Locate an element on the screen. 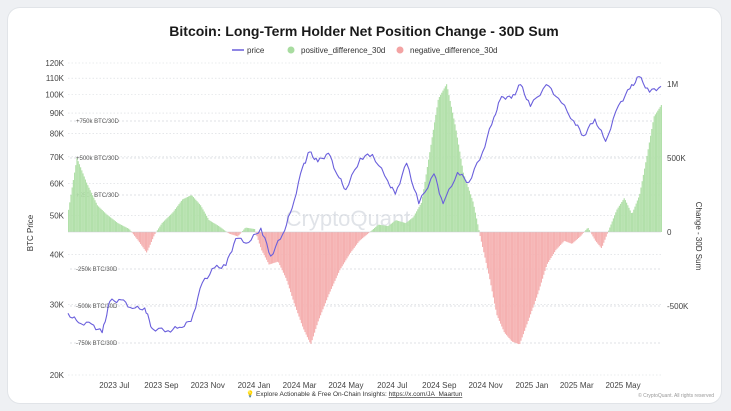 The height and width of the screenshot is (411, 731). legend-label-negative_difference_30d: negative_difference_30d is located at coordinates (453, 50).